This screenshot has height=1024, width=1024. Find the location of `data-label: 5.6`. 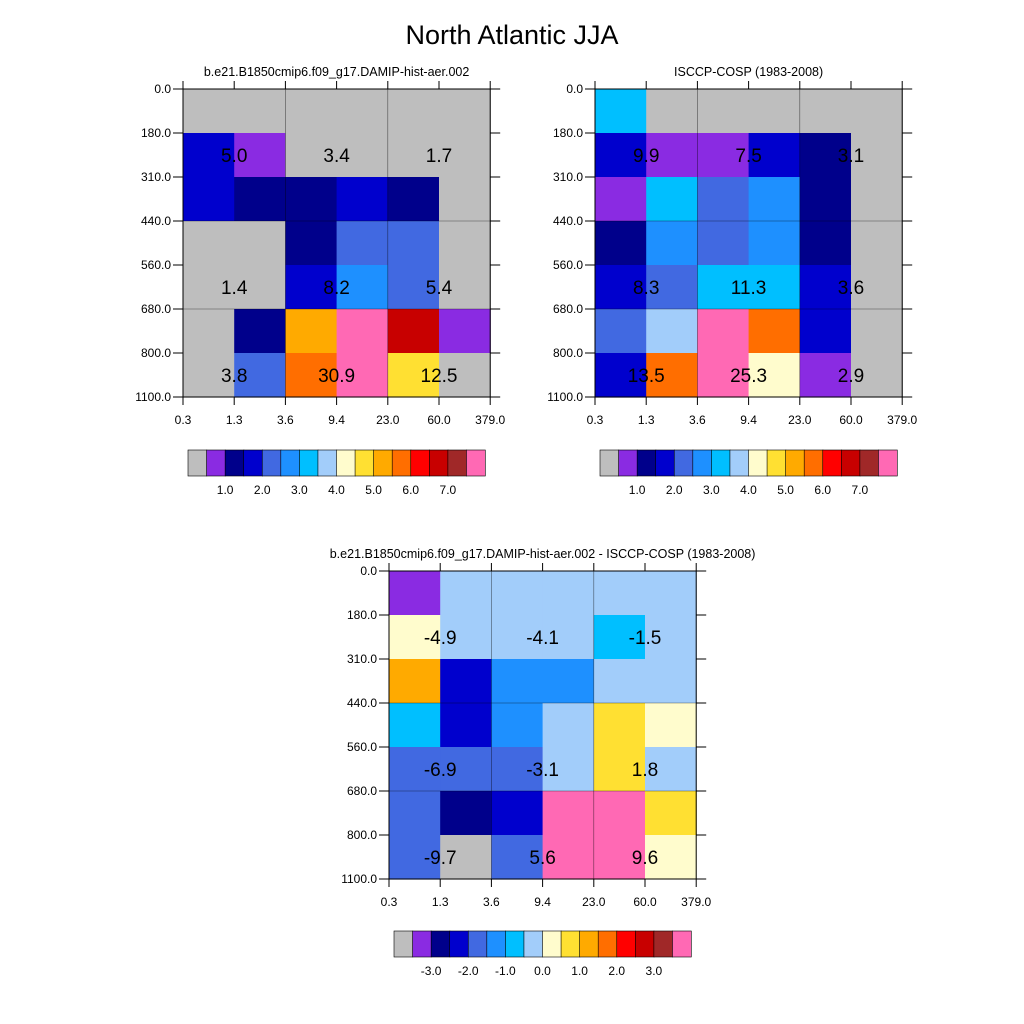

data-label: 5.6 is located at coordinates (542, 858).